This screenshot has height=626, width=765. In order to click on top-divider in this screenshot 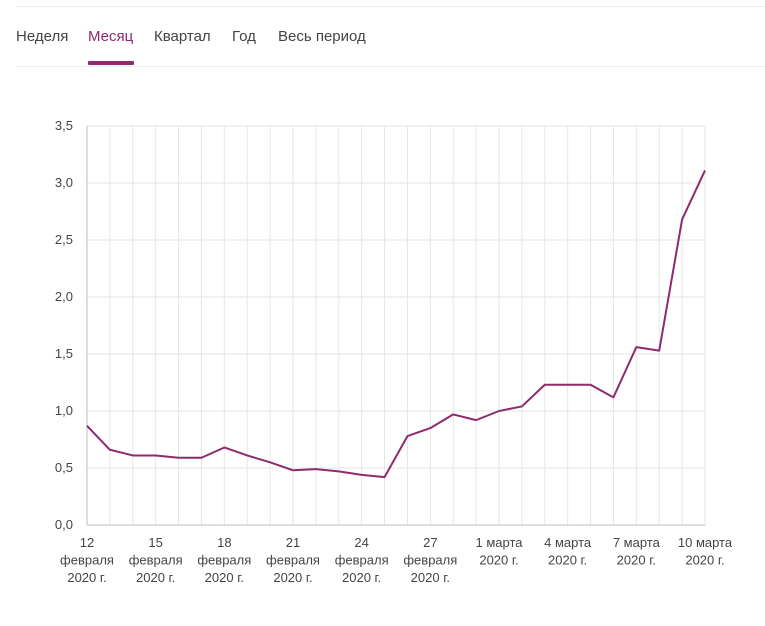, I will do `click(390, 6)`.